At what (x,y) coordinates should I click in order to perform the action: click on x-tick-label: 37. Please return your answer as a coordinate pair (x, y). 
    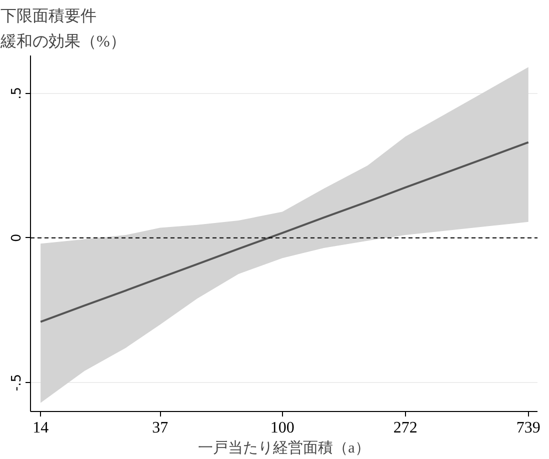
    Looking at the image, I should click on (160, 428).